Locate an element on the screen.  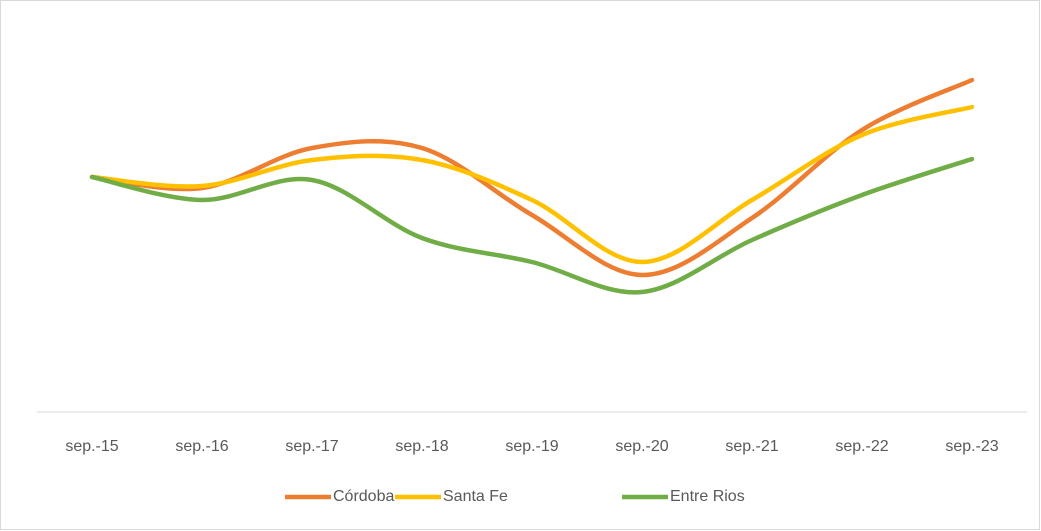
legend-label: Córdoba is located at coordinates (363, 496).